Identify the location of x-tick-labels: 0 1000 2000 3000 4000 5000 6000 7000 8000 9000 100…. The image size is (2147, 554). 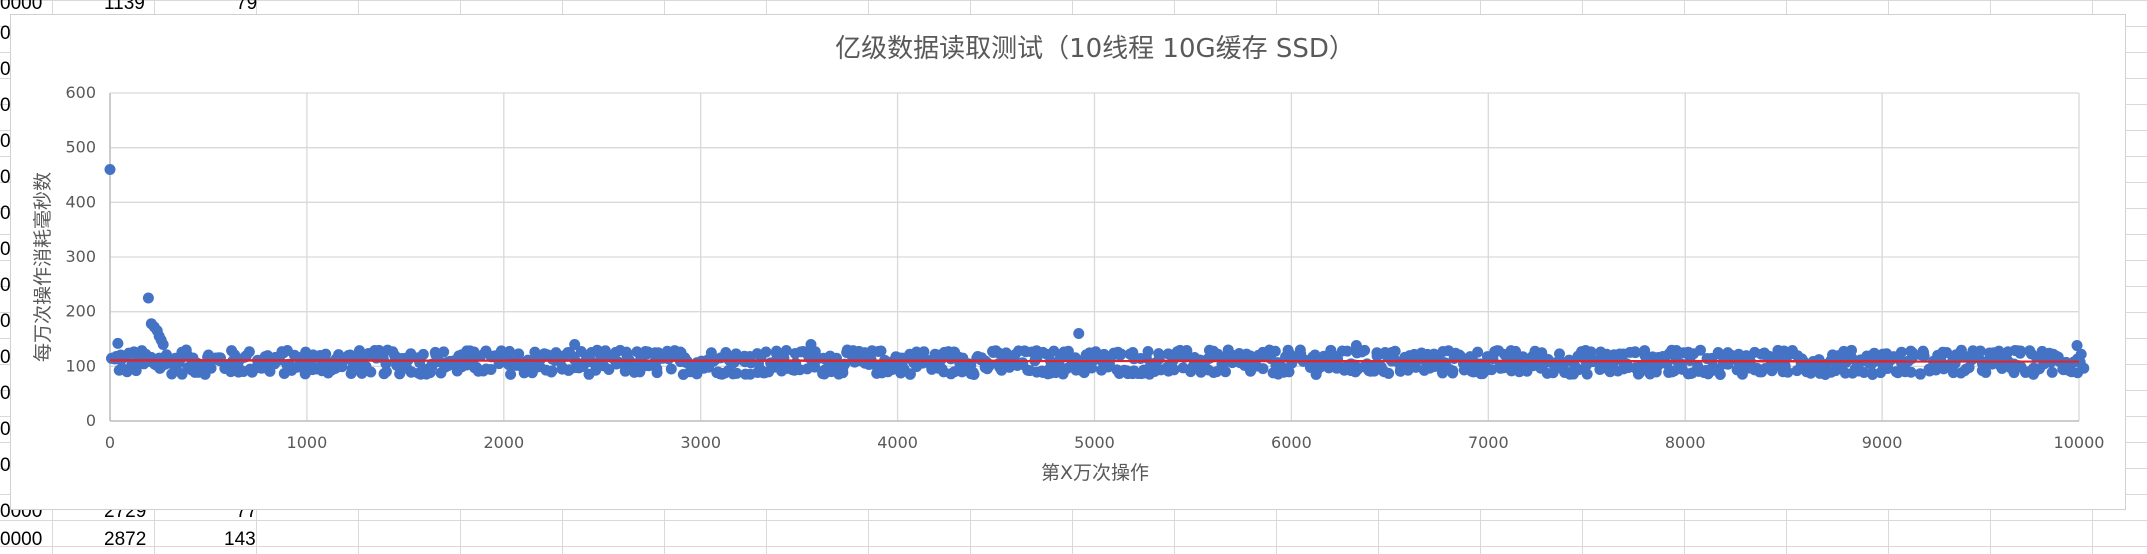
(1105, 442).